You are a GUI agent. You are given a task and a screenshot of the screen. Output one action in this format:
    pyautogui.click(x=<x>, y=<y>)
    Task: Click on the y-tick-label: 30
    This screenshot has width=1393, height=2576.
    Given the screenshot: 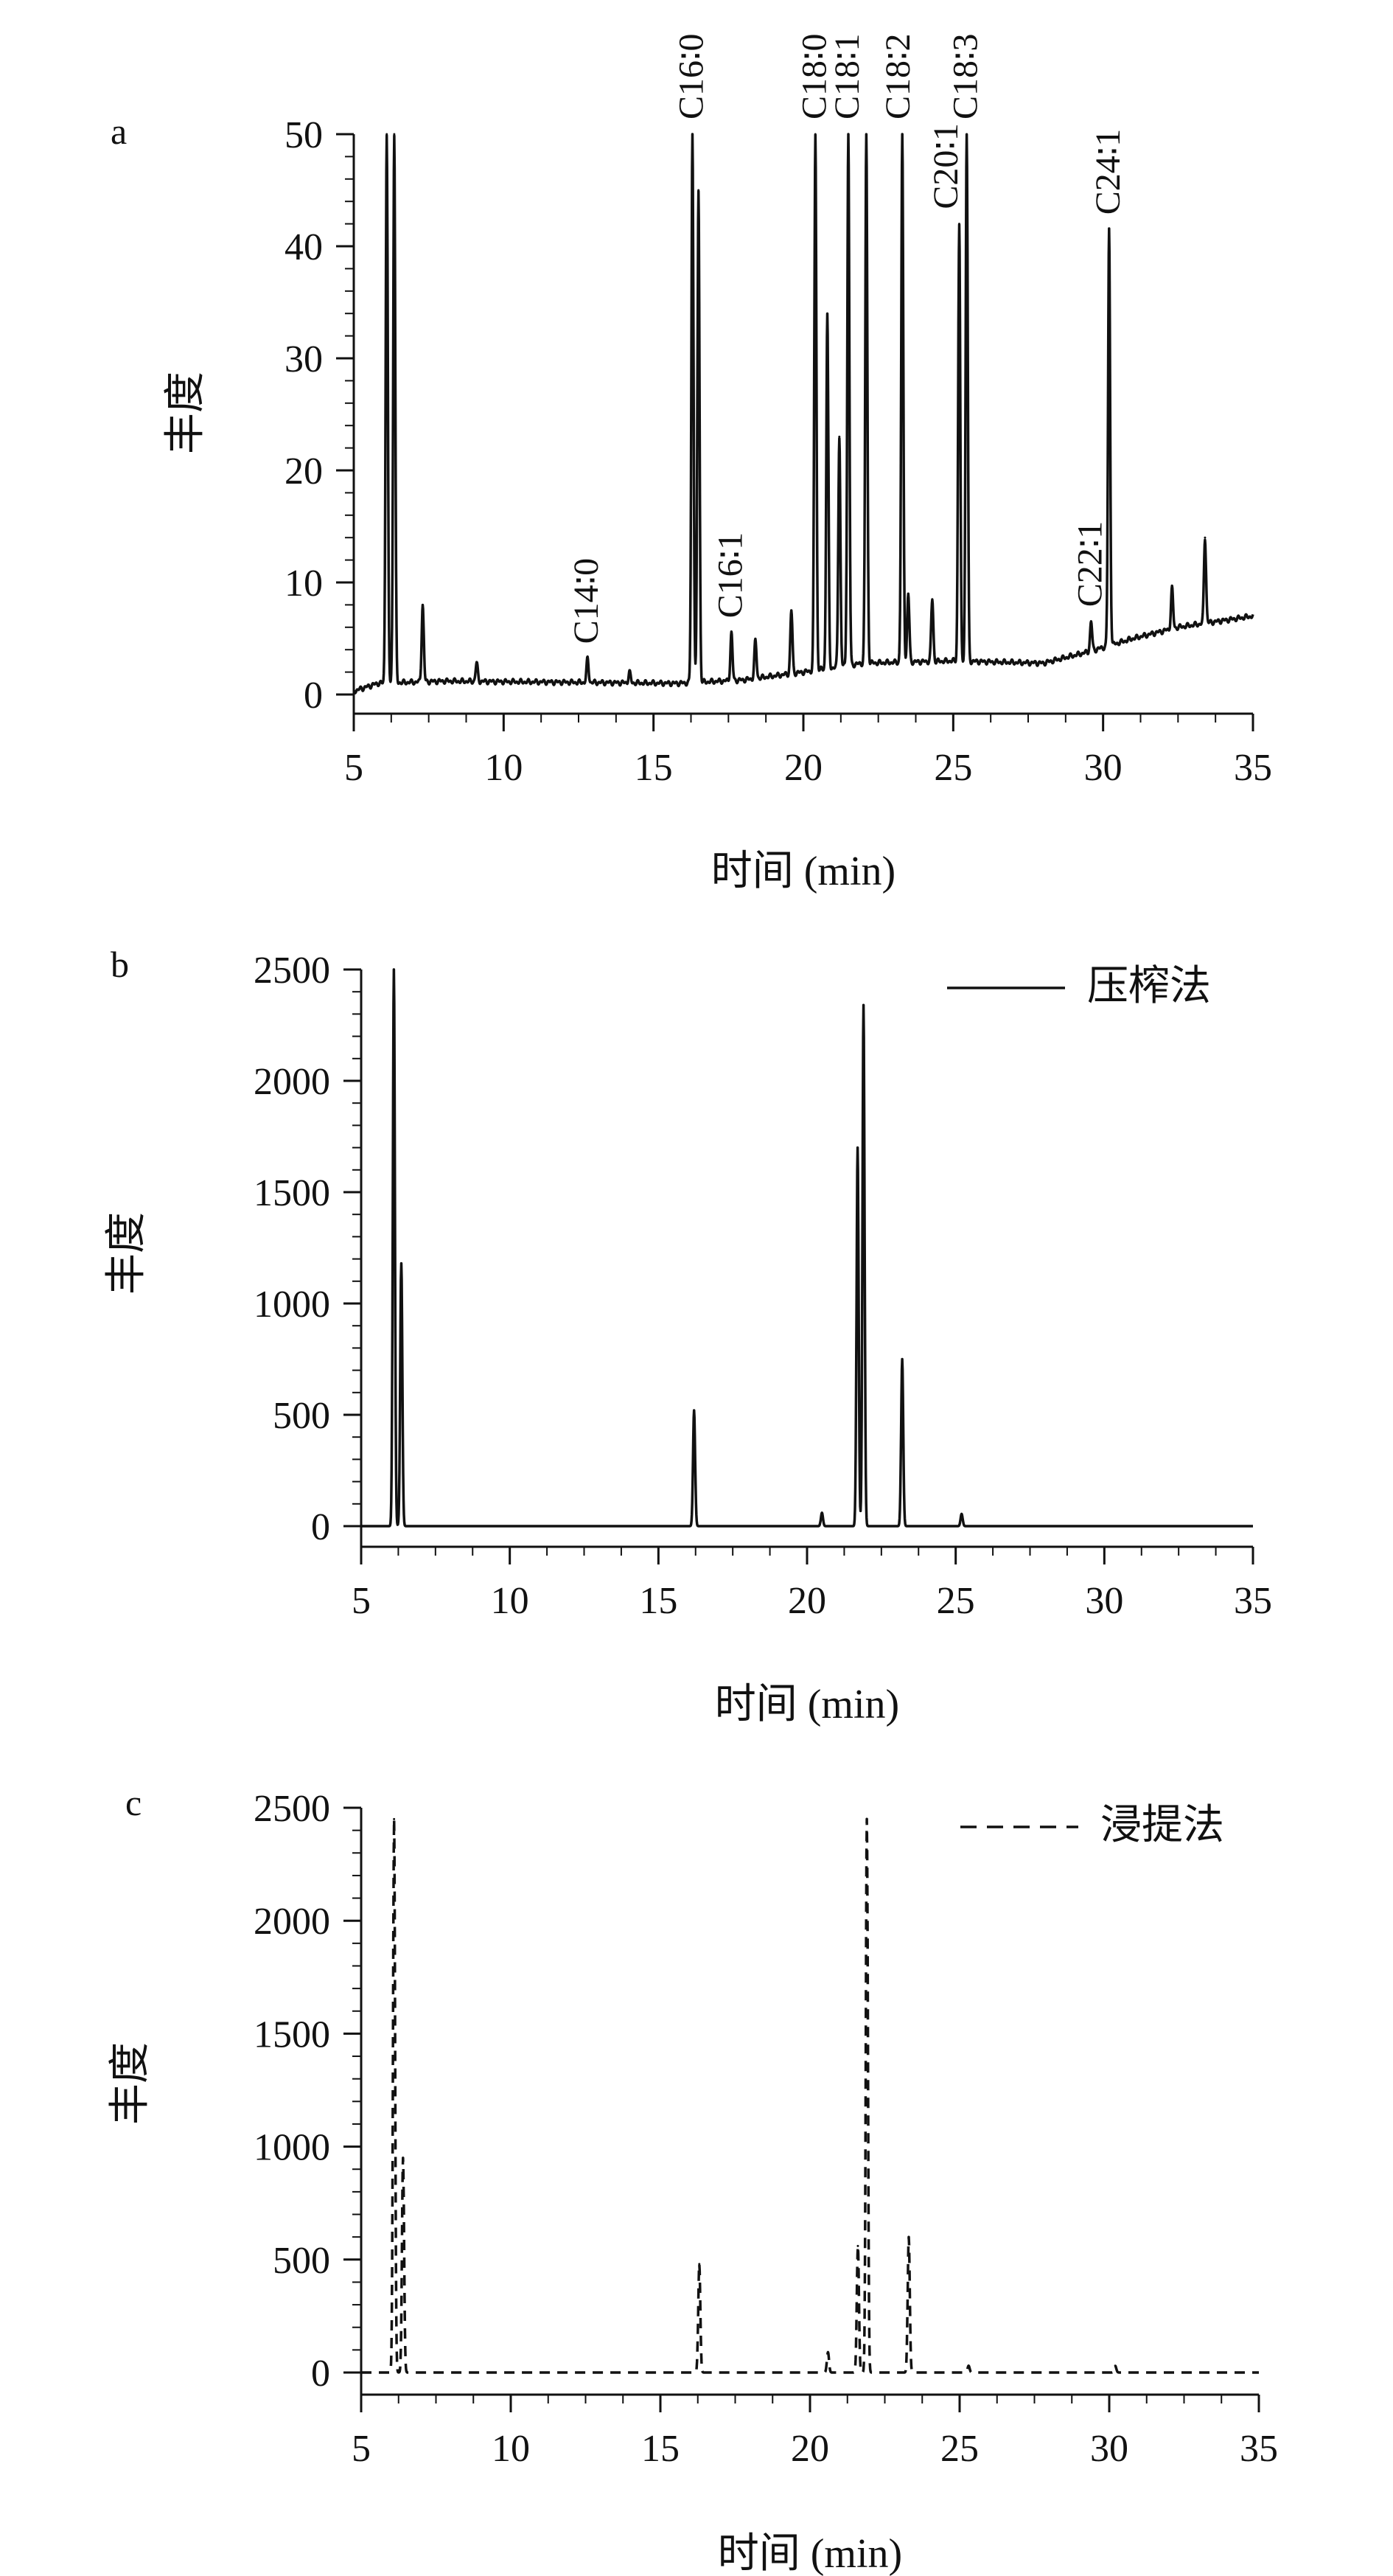 What is the action you would take?
    pyautogui.click(x=304, y=359)
    